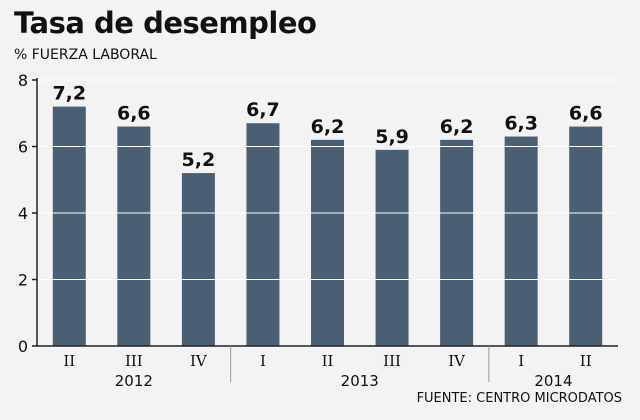 Image resolution: width=640 pixels, height=420 pixels. What do you see at coordinates (263, 110) in the screenshot?
I see `data-label: 6,7` at bounding box center [263, 110].